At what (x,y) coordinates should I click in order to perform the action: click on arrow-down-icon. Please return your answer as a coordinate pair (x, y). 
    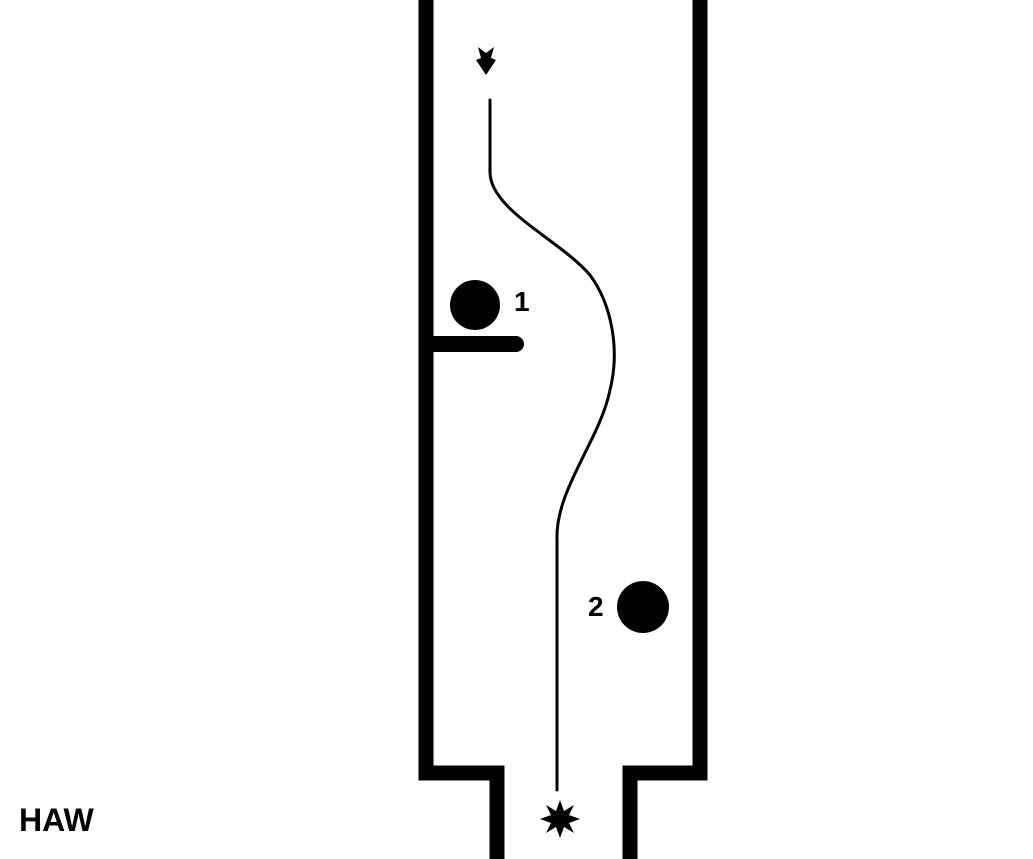
    Looking at the image, I should click on (486, 61).